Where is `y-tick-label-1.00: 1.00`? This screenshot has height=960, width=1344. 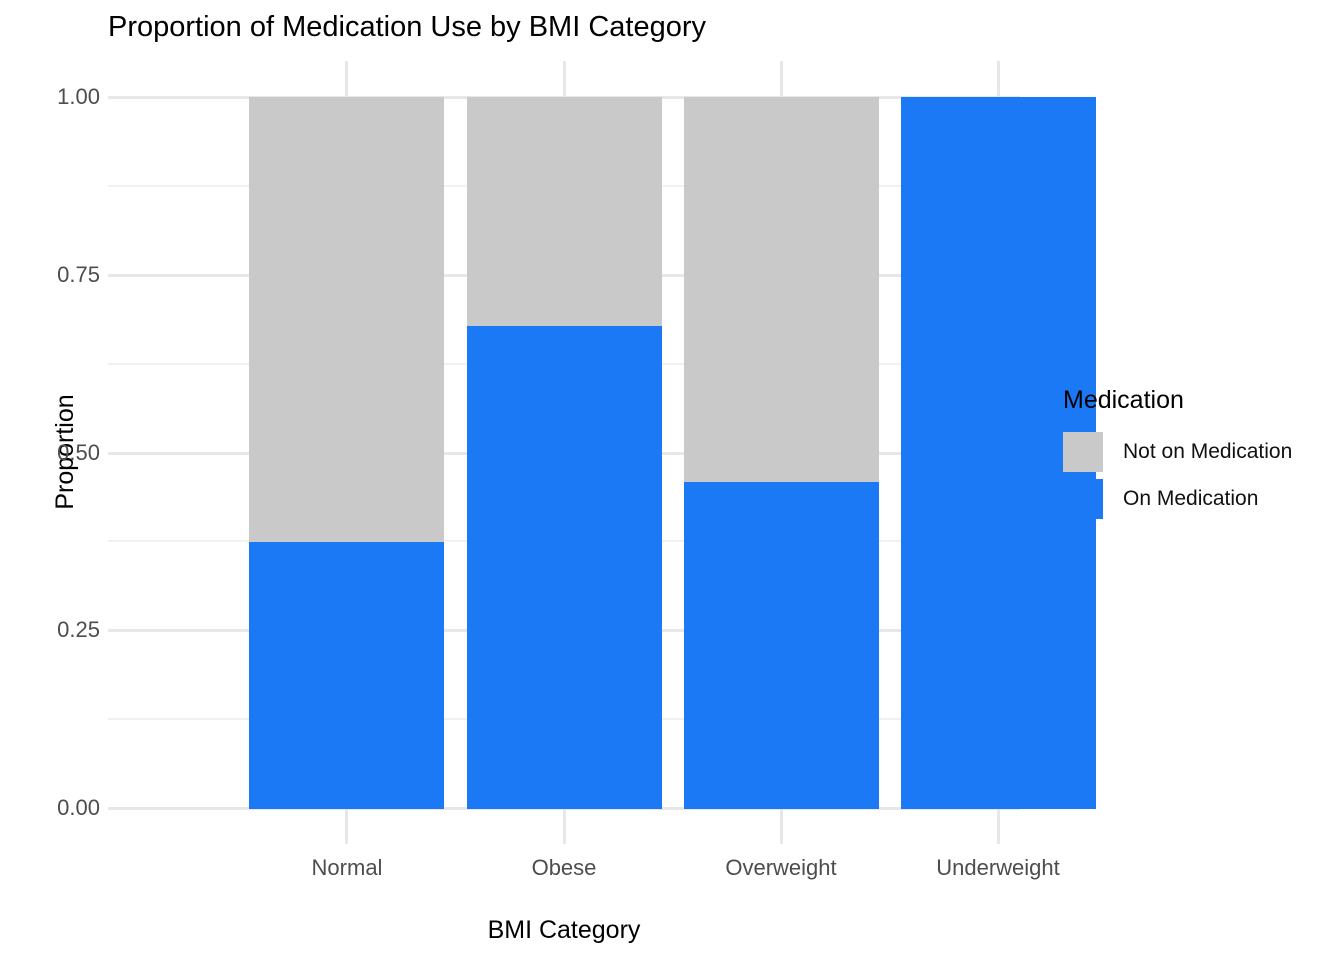 y-tick-label-1.00: 1.00 is located at coordinates (78, 96).